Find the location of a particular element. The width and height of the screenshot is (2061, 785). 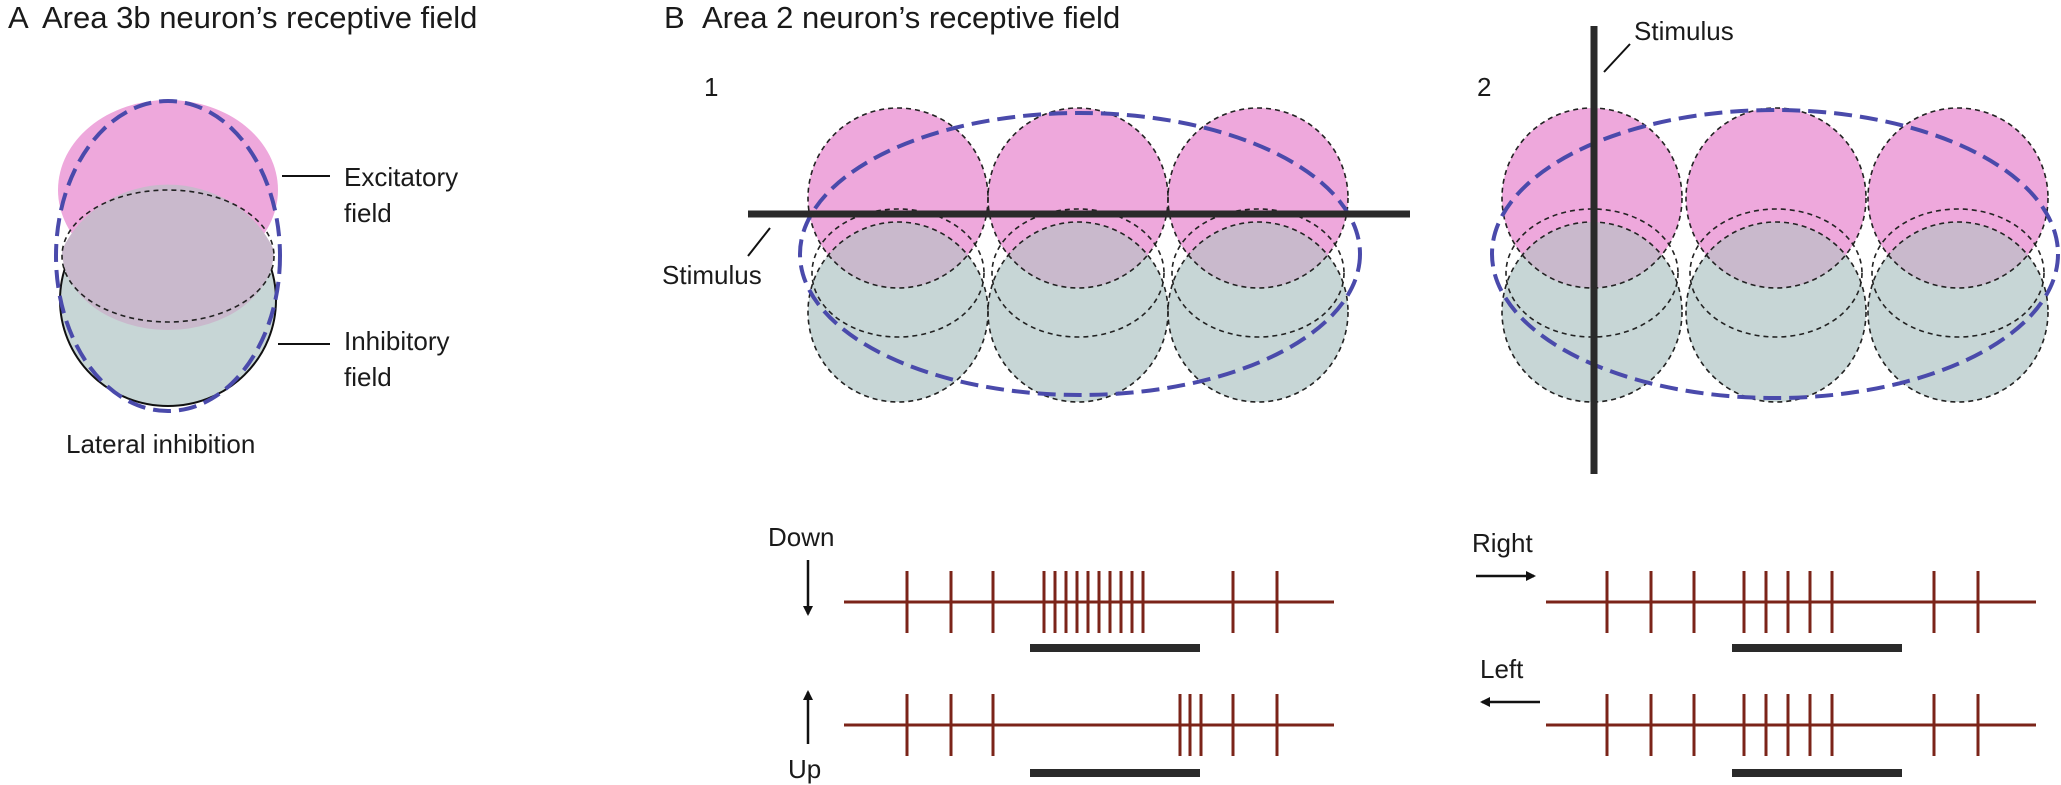

excitatory-label-line2: field is located at coordinates (368, 213).